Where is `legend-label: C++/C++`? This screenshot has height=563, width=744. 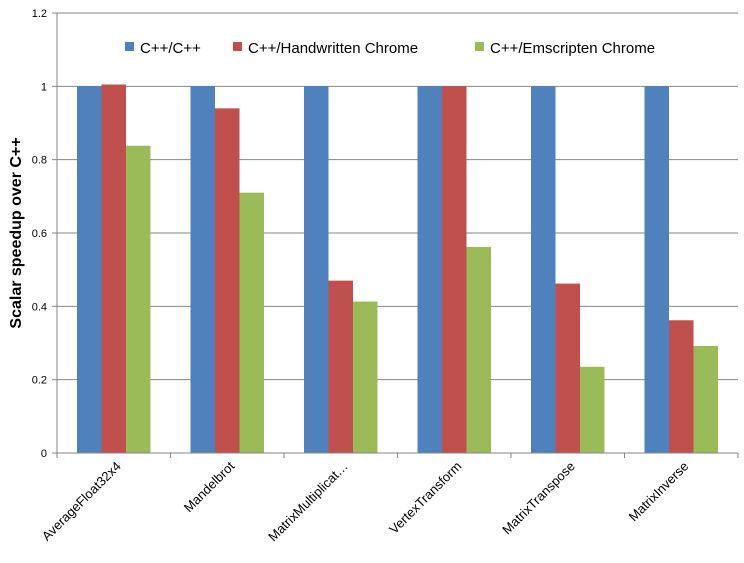 legend-label: C++/C++ is located at coordinates (170, 48).